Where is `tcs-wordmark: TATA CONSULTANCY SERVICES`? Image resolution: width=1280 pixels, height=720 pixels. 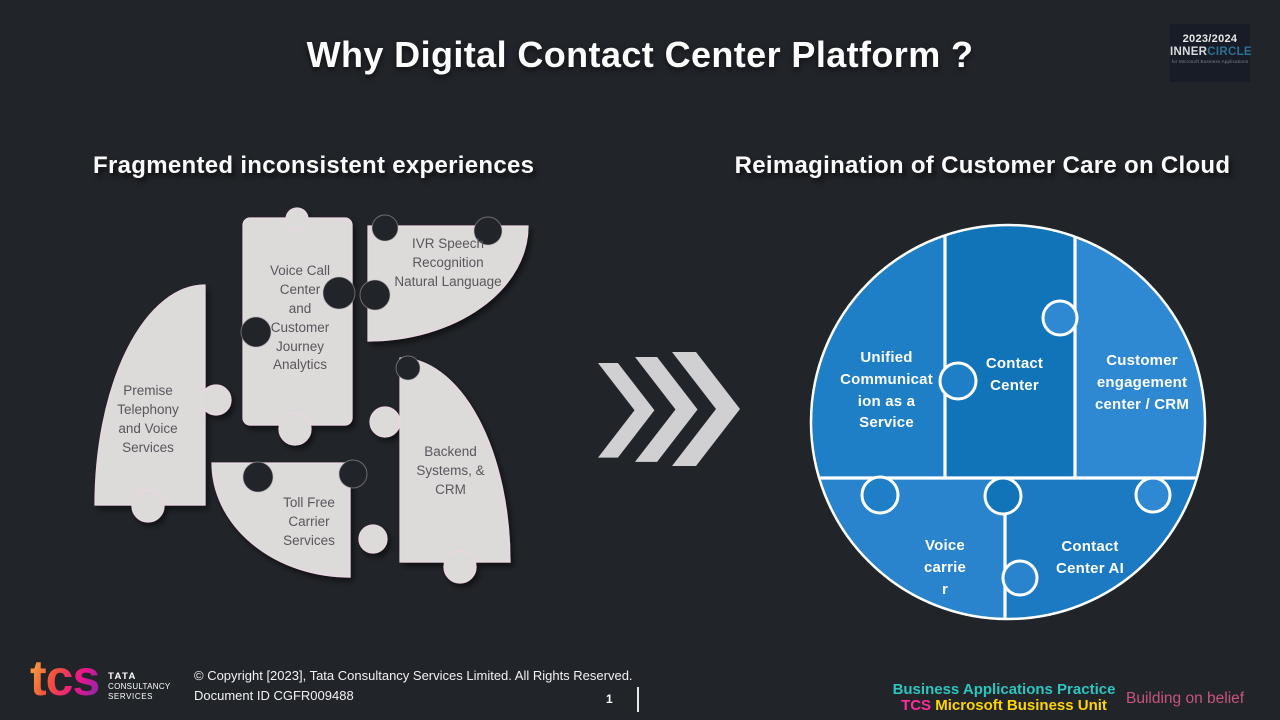
tcs-wordmark: TATA CONSULTANCY SERVICES is located at coordinates (139, 687).